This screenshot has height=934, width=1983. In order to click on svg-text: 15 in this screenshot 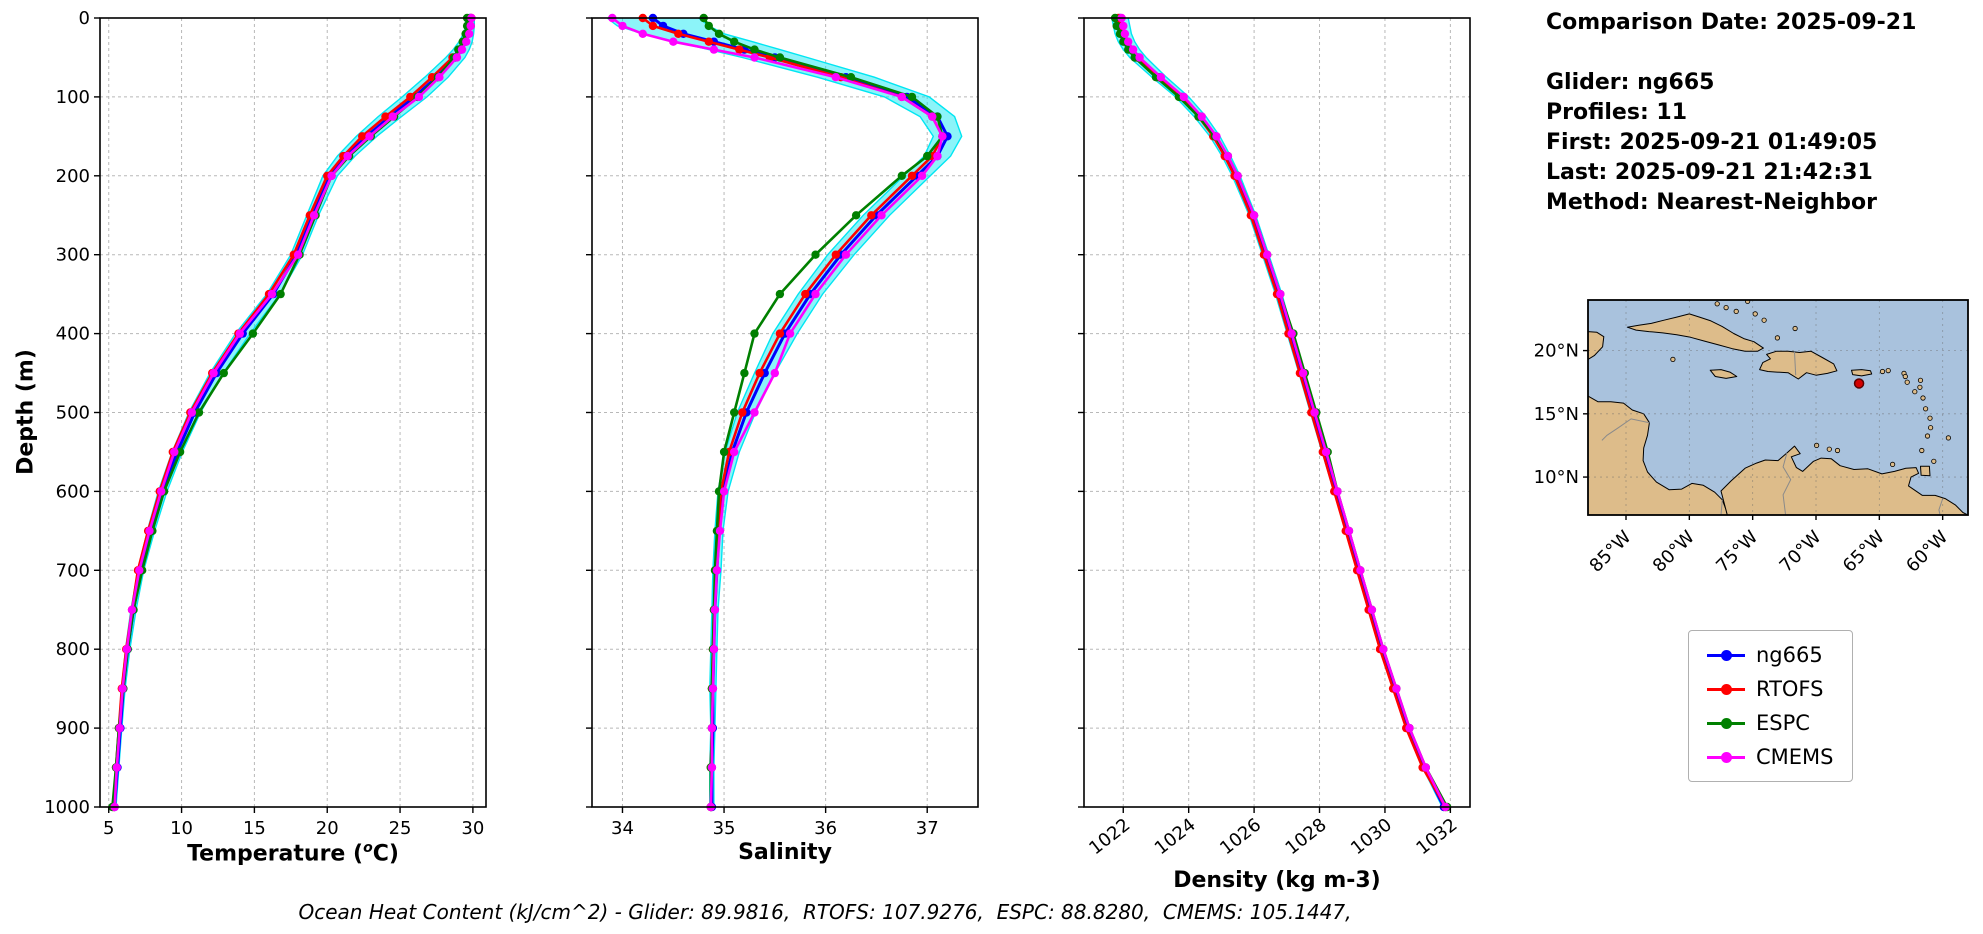, I will do `click(254, 828)`.